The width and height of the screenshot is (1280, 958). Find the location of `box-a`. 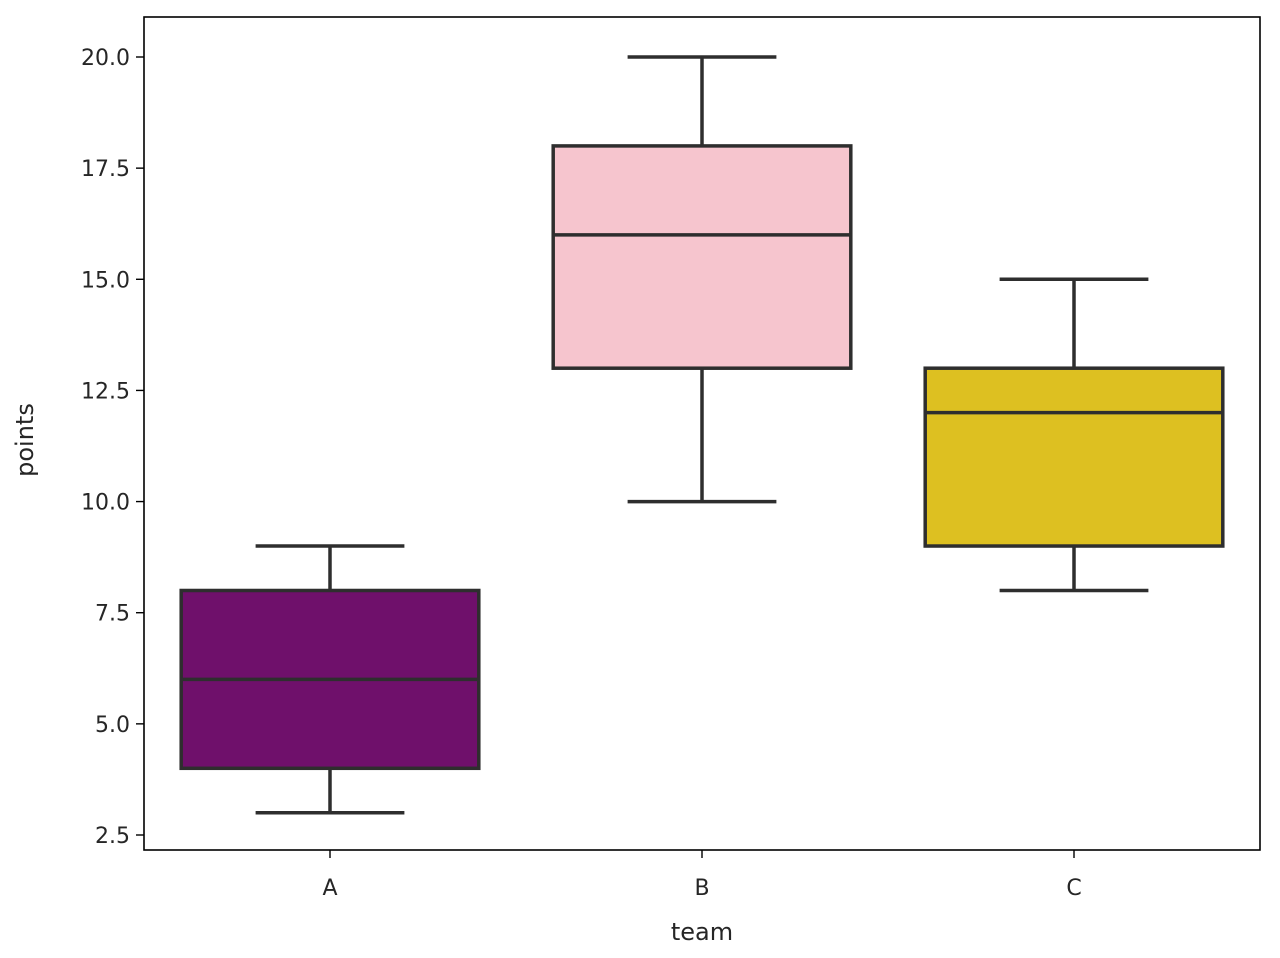

box-a is located at coordinates (330, 679).